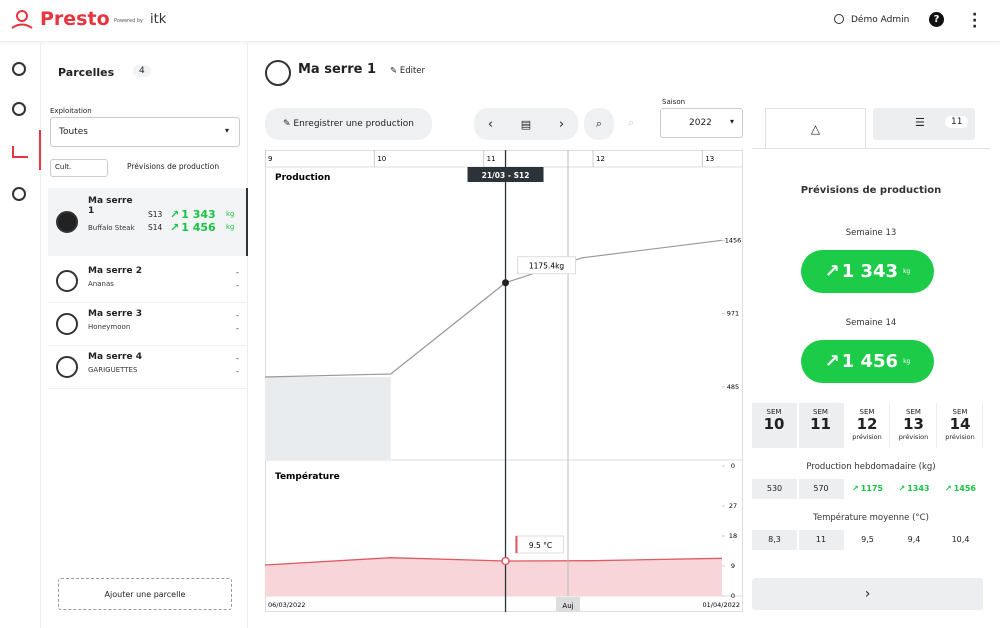 The height and width of the screenshot is (628, 1000). Describe the element at coordinates (145, 132) in the screenshot. I see `farm-select: Toutes ▾` at that location.